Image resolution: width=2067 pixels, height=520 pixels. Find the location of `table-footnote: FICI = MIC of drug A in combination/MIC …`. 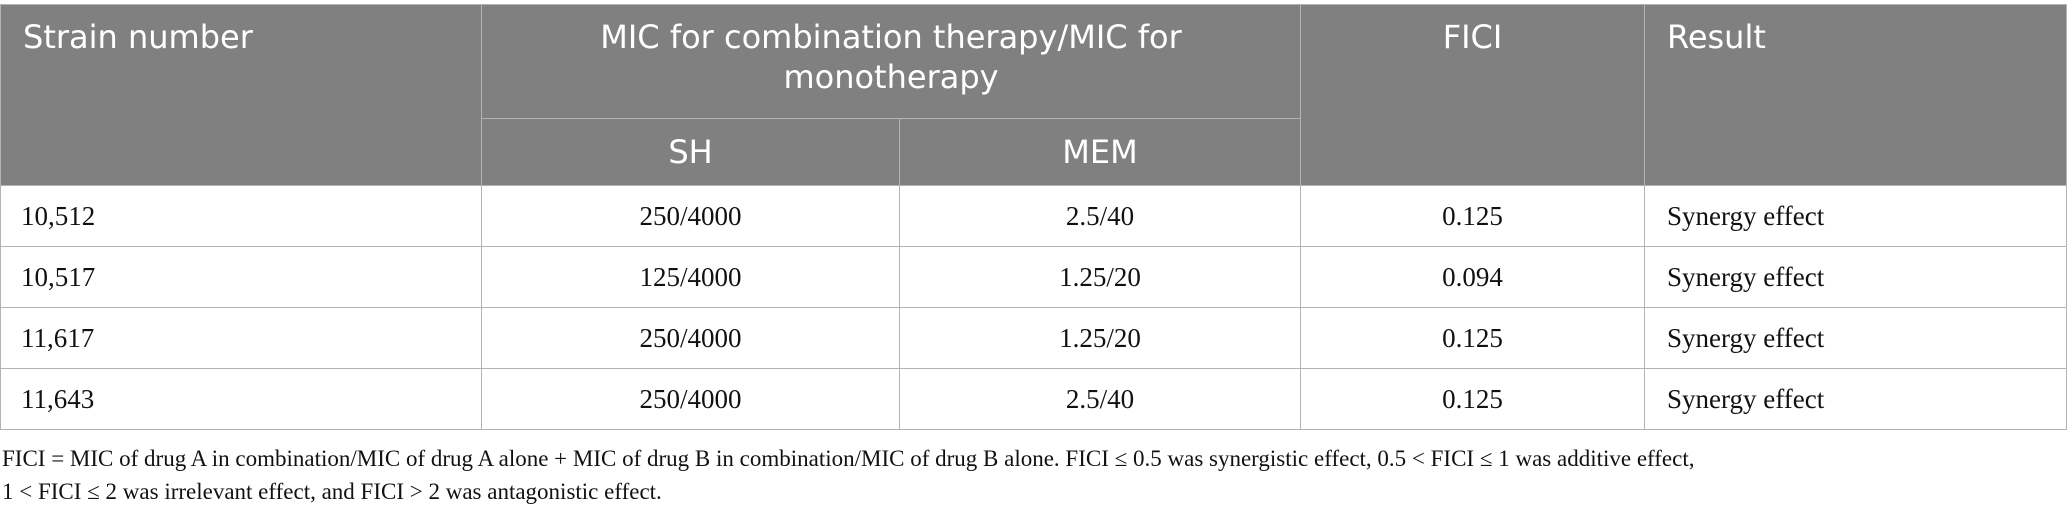

table-footnote: FICI = MIC of drug A in combination/MIC … is located at coordinates (1002, 475).